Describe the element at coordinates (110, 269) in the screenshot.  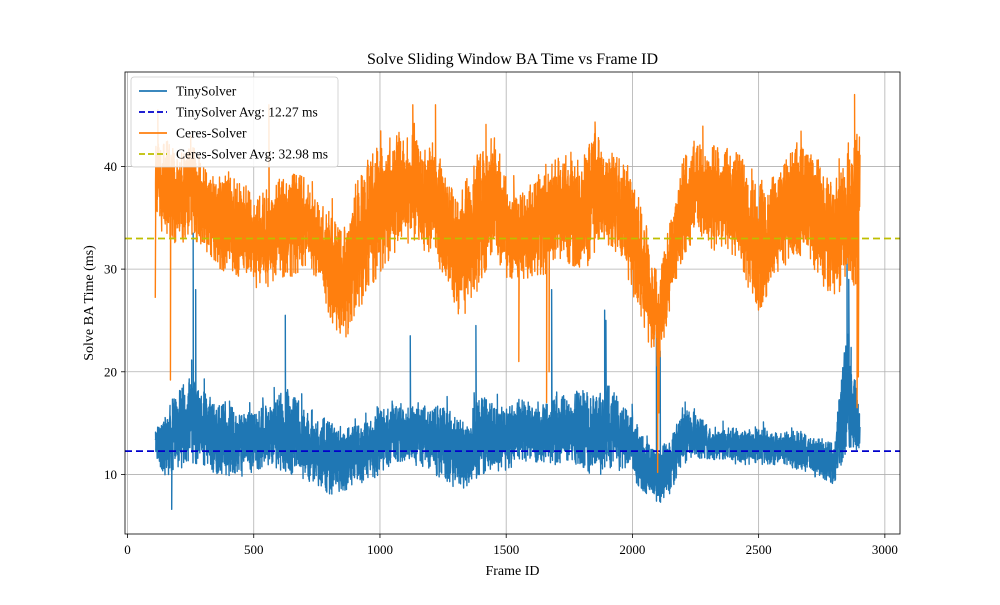
I see `y-tick-label: 30` at that location.